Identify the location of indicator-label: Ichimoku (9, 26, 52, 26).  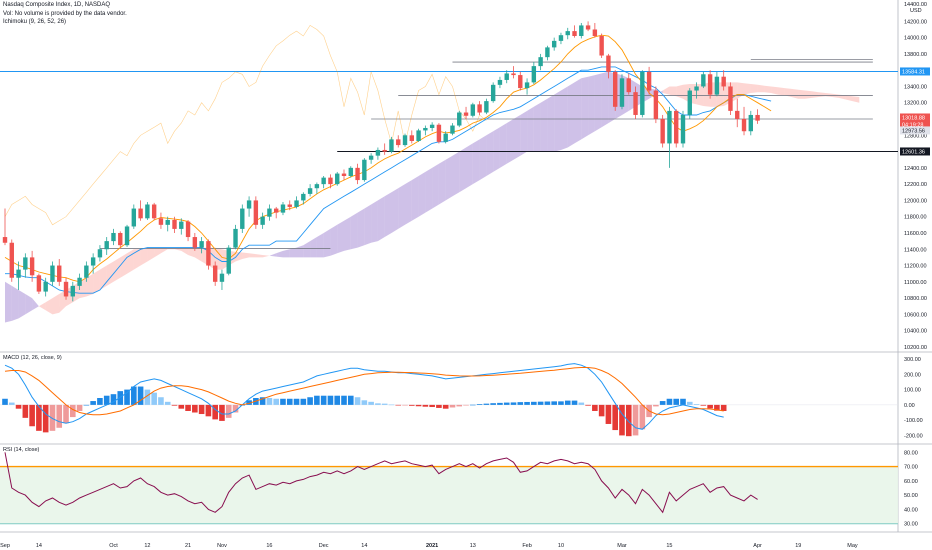
(35, 22).